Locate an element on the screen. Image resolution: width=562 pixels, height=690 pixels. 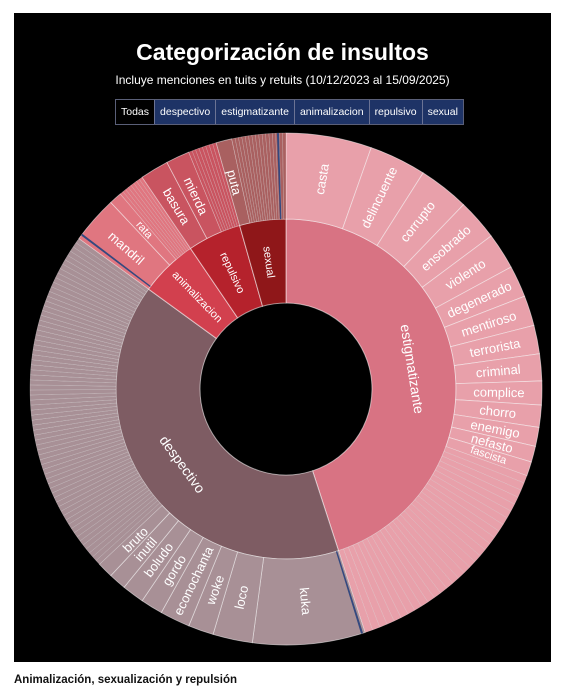
filter-sexual-button: sexual is located at coordinates (442, 112).